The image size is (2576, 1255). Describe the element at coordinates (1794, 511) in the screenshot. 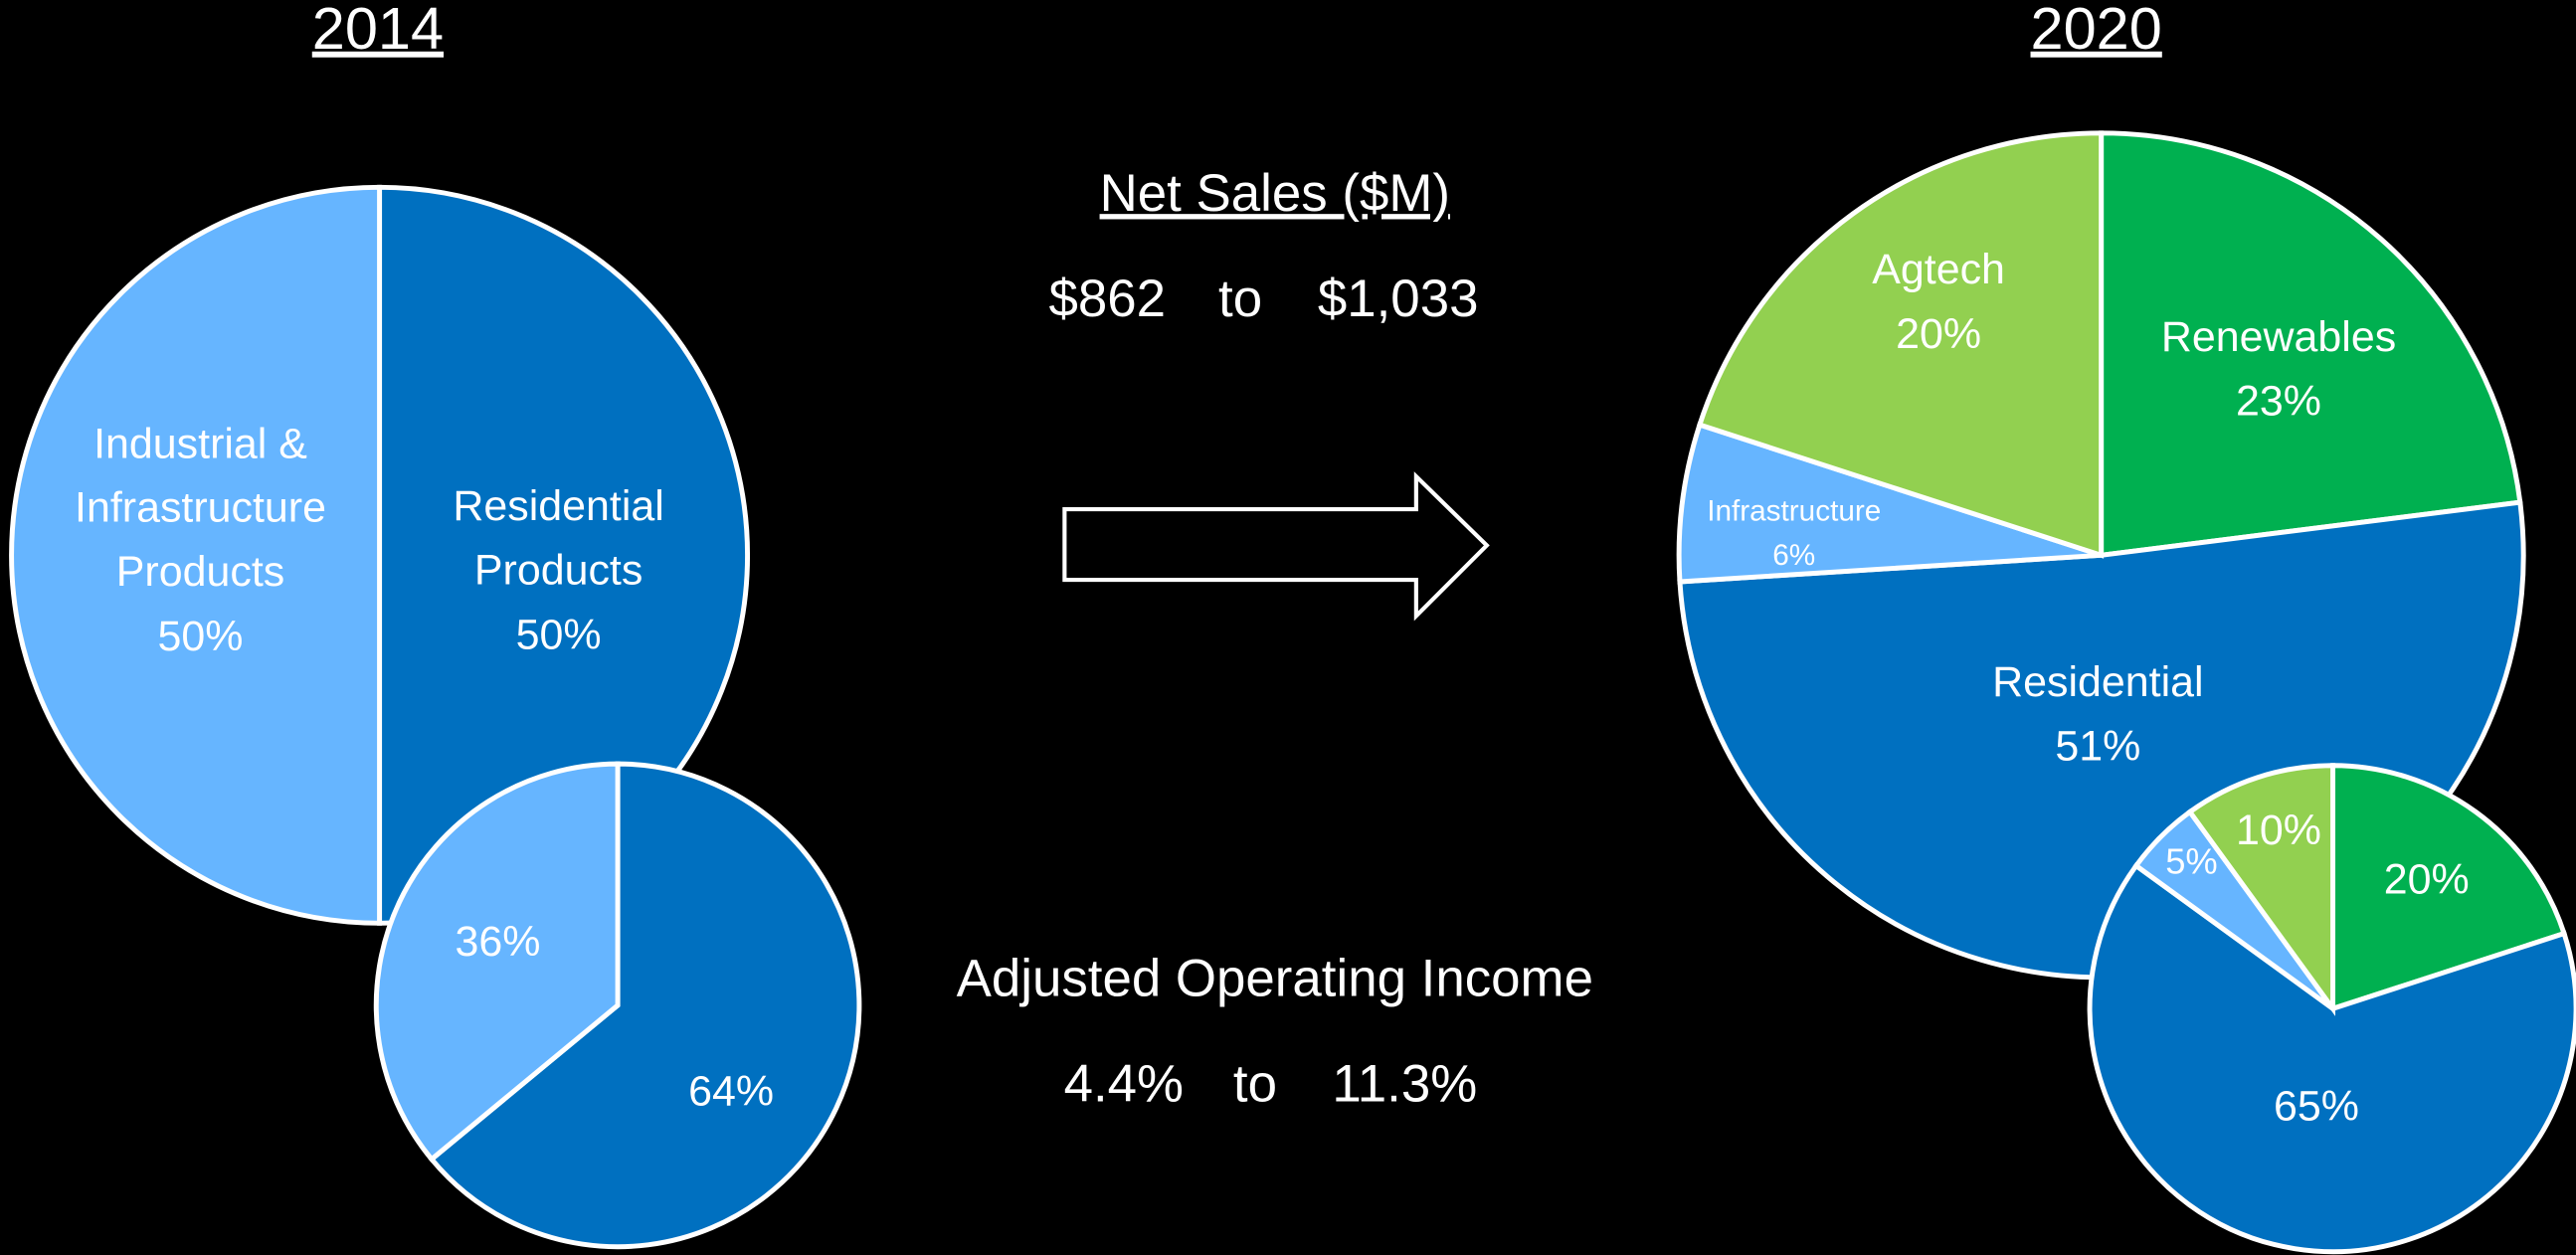

I see `slice-label: Infrastructure` at that location.